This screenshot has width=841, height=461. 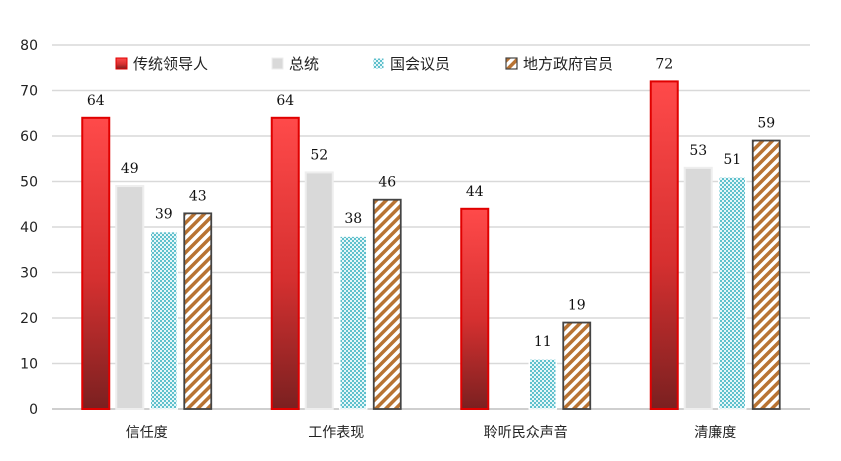 What do you see at coordinates (336, 433) in the screenshot?
I see `x-category-label: 工作表现` at bounding box center [336, 433].